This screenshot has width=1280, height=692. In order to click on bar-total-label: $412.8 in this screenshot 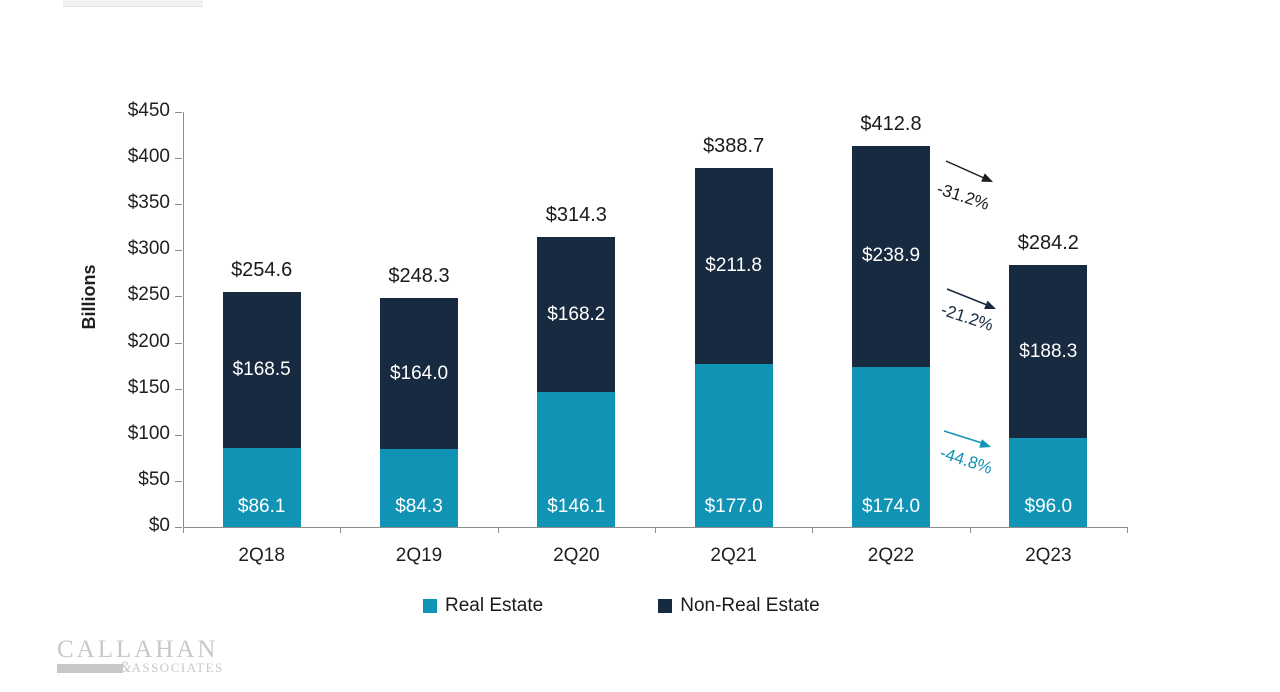, I will do `click(891, 124)`.